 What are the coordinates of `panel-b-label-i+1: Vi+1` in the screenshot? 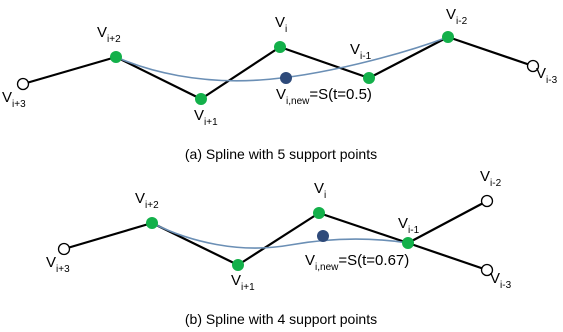 It's located at (243, 282).